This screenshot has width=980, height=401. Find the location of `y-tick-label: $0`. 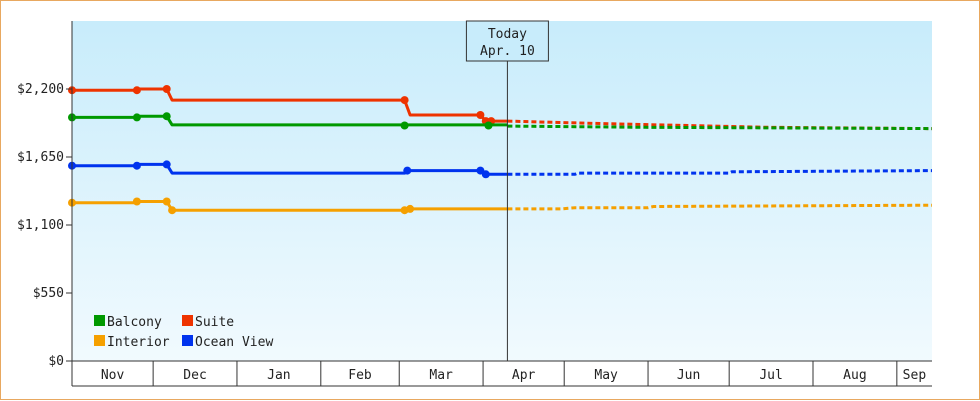

y-tick-label: $0 is located at coordinates (56, 361).